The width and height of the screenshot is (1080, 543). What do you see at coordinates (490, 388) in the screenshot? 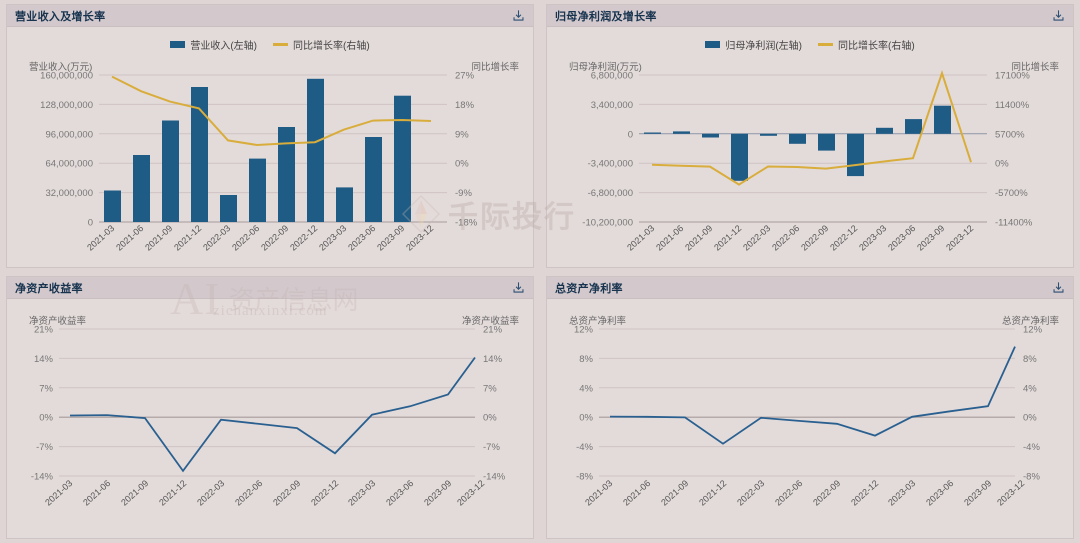
I see `svg-text: 7%` at bounding box center [490, 388].